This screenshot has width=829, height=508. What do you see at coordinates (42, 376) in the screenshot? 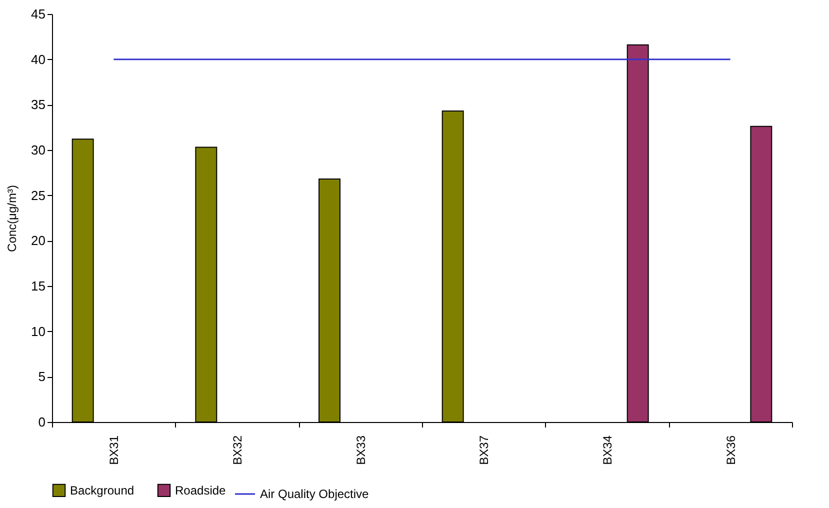
I see `y-tick-label: 5` at bounding box center [42, 376].